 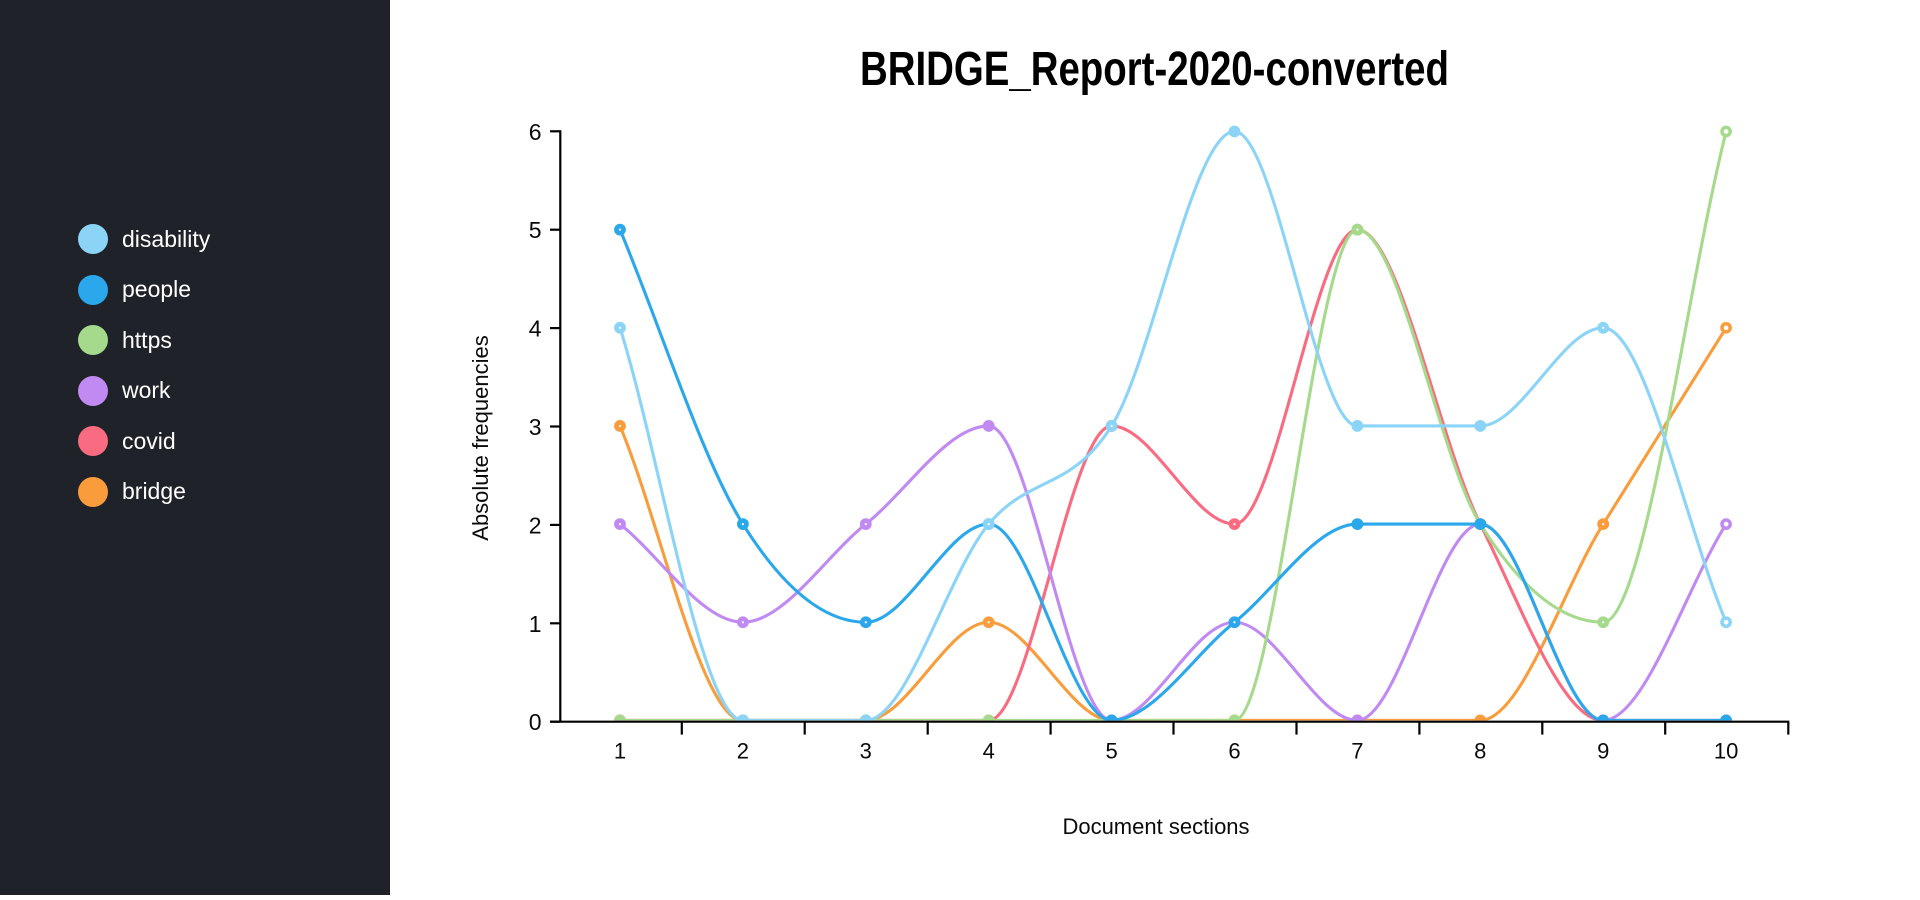 What do you see at coordinates (1726, 751) in the screenshot?
I see `svg-text: 10` at bounding box center [1726, 751].